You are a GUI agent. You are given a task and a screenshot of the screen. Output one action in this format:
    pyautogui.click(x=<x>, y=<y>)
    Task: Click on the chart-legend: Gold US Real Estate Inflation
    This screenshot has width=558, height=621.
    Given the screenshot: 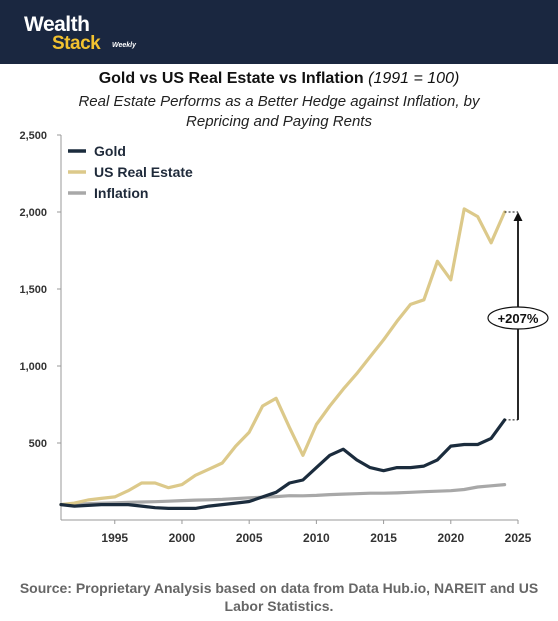 What is the action you would take?
    pyautogui.click(x=130, y=172)
    